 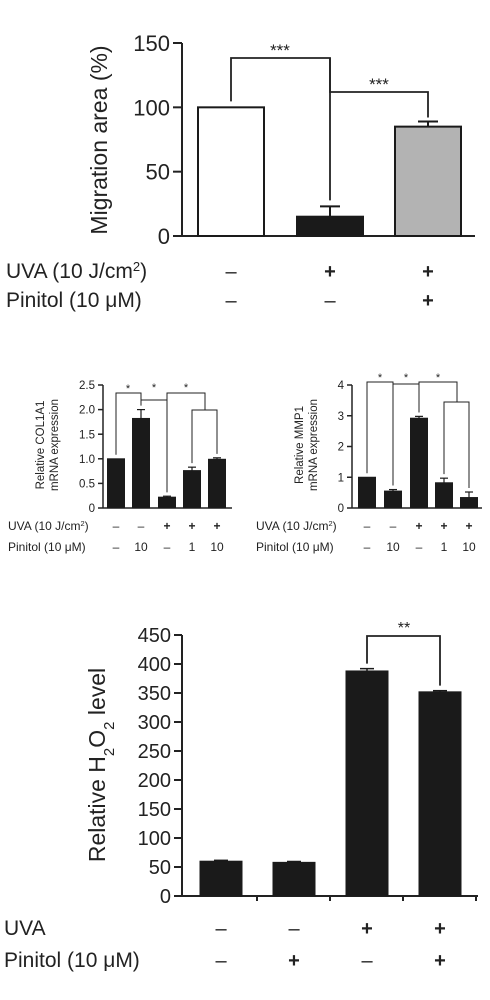 What do you see at coordinates (25, 928) in the screenshot?
I see `condition-label: UVA` at bounding box center [25, 928].